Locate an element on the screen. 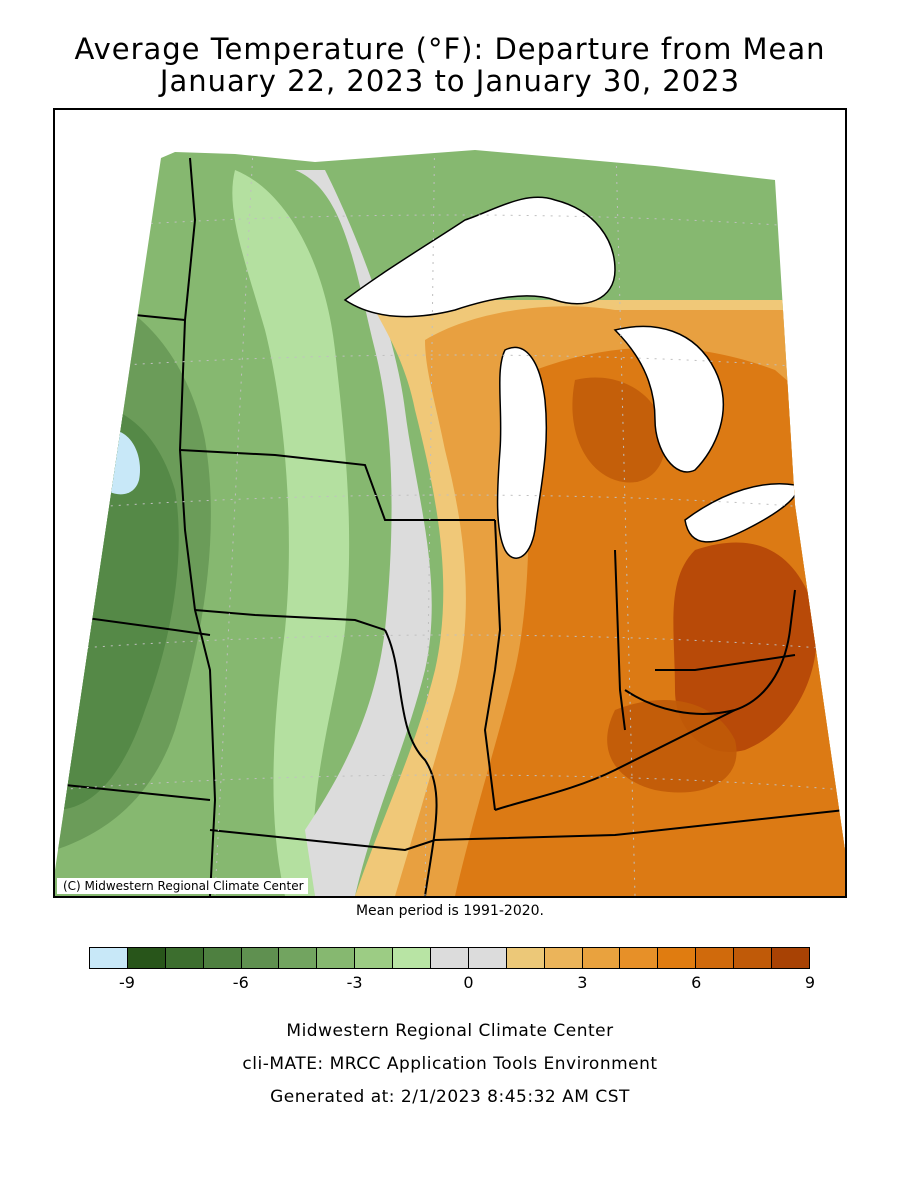 This screenshot has width=900, height=1200. lake-superior is located at coordinates (479, 257).